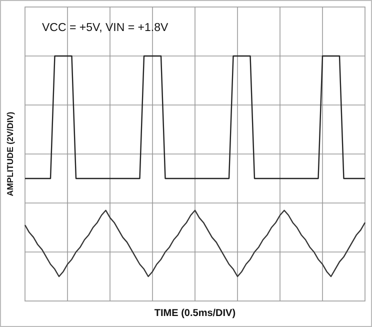  What do you see at coordinates (10, 154) in the screenshot?
I see `y-axis-title: AMPLITUDE (2V/DIV)` at bounding box center [10, 154].